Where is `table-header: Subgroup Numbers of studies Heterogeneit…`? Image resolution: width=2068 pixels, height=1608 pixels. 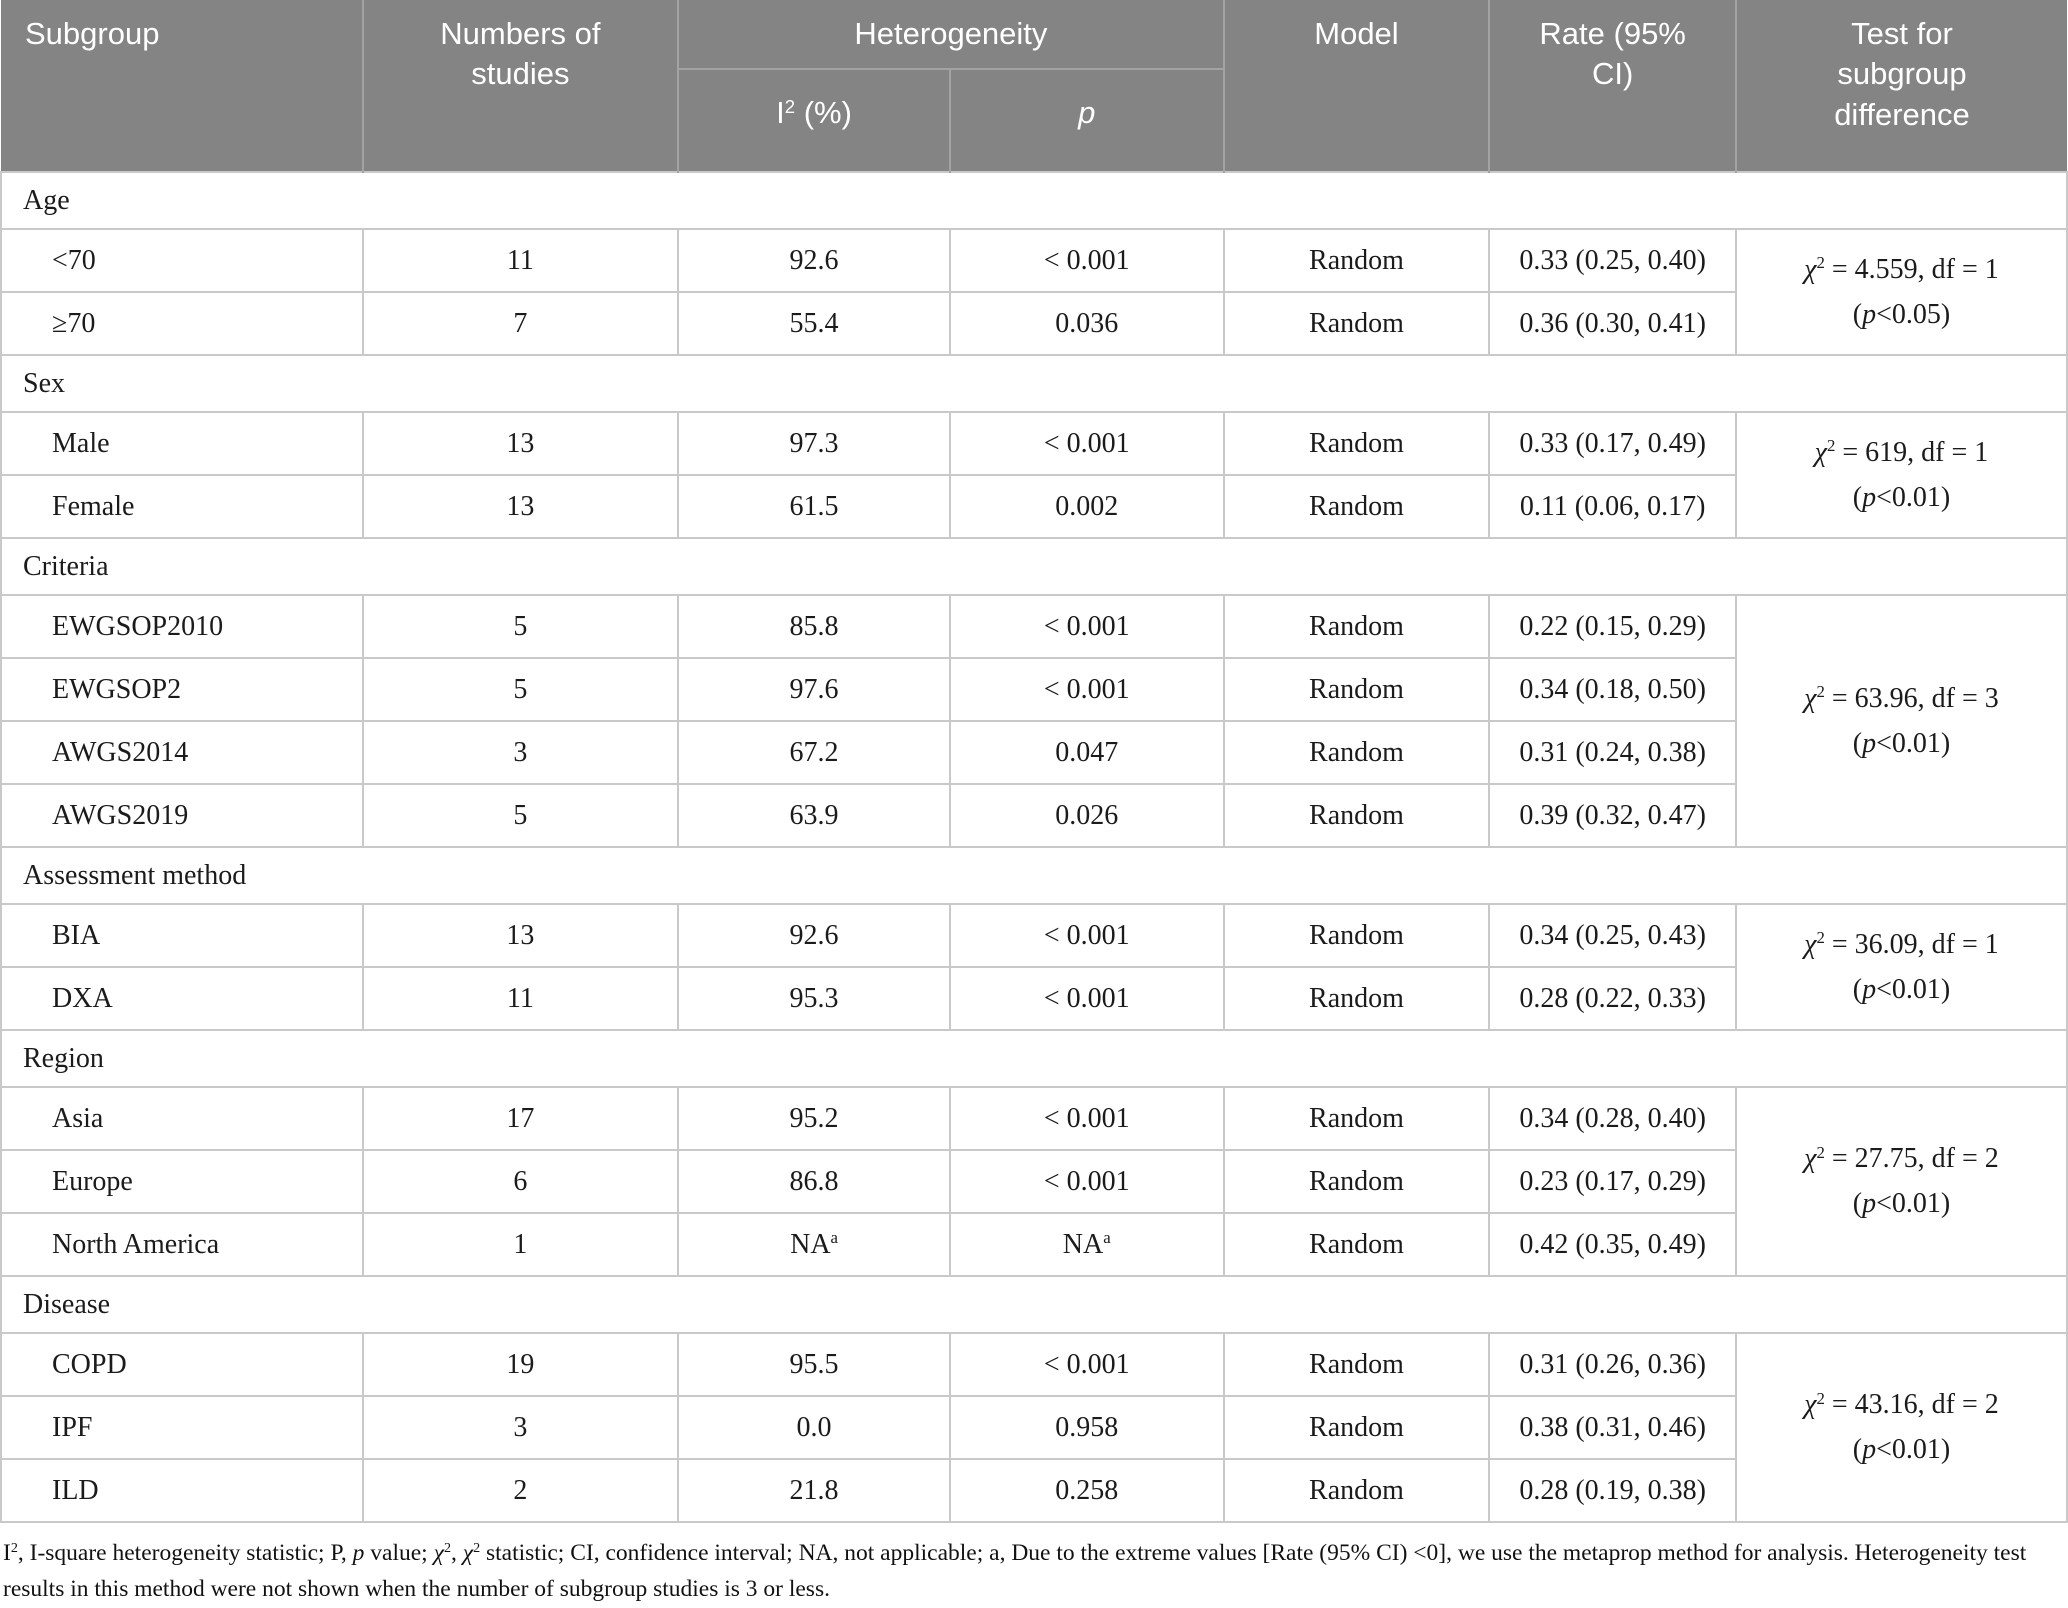 table-header: Subgroup Numbers of studies Heterogeneit… is located at coordinates (1034, 86).